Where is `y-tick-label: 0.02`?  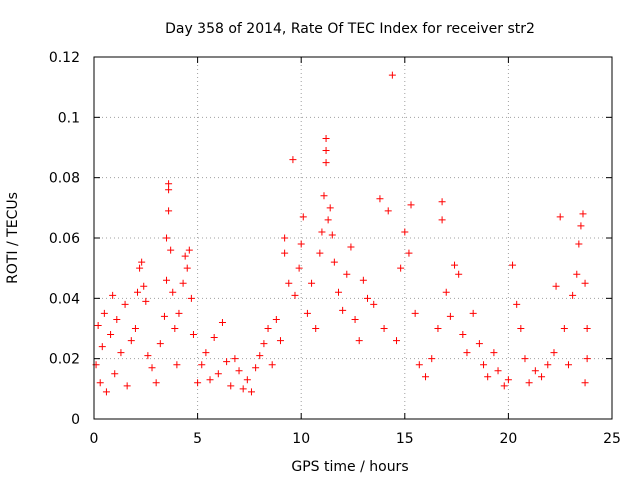
y-tick-label: 0.02 is located at coordinates (64, 360).